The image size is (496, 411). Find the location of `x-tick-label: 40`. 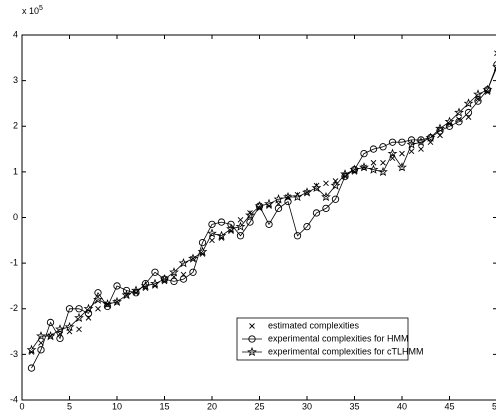

x-tick-label: 40 is located at coordinates (402, 406).